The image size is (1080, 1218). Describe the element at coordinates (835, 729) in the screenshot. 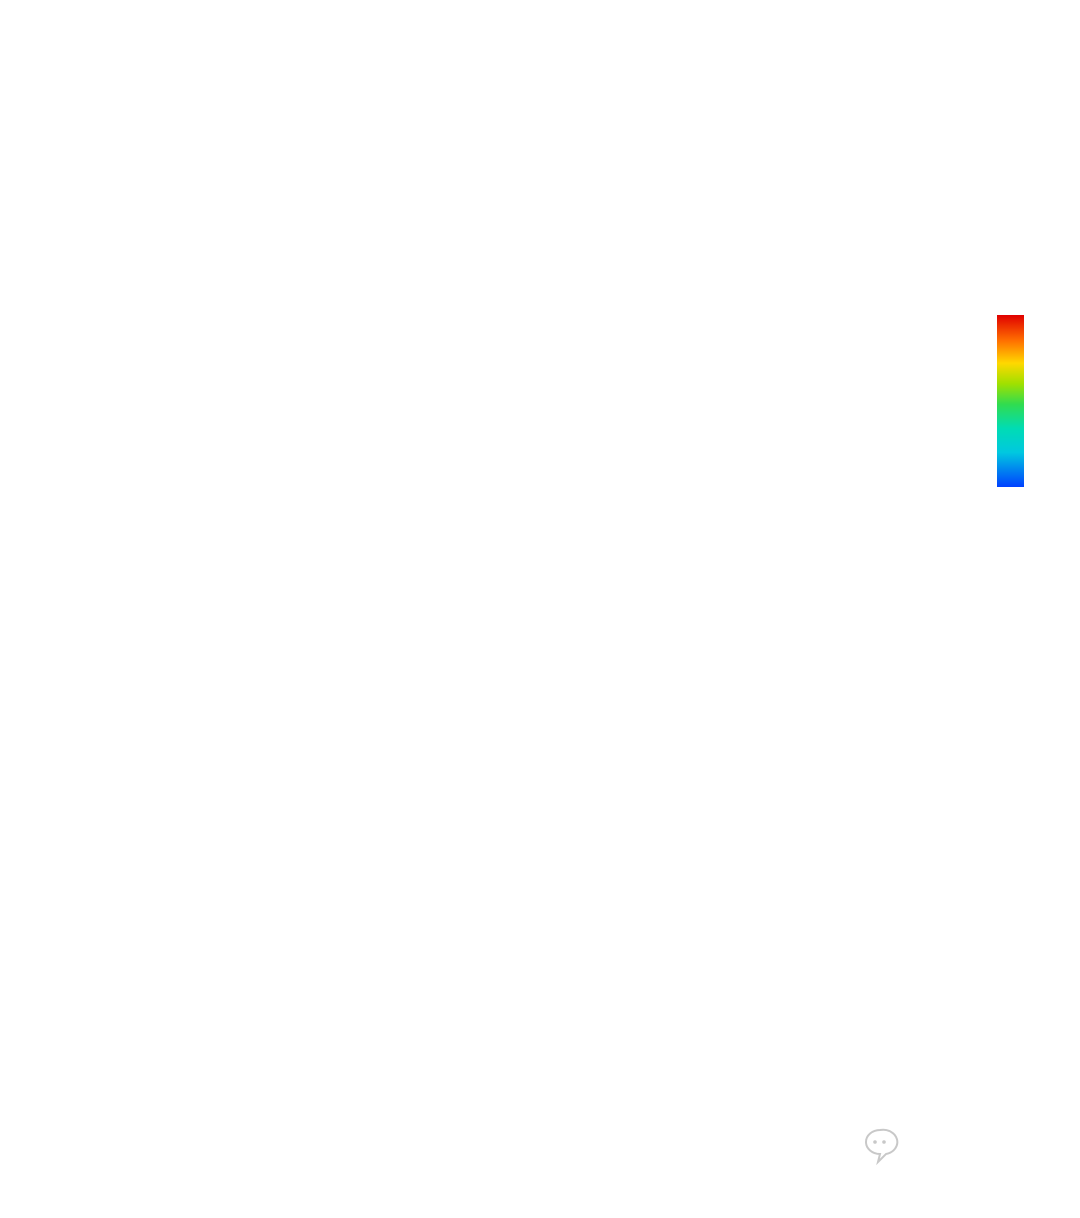

I see `solvation-cluster-g` at that location.